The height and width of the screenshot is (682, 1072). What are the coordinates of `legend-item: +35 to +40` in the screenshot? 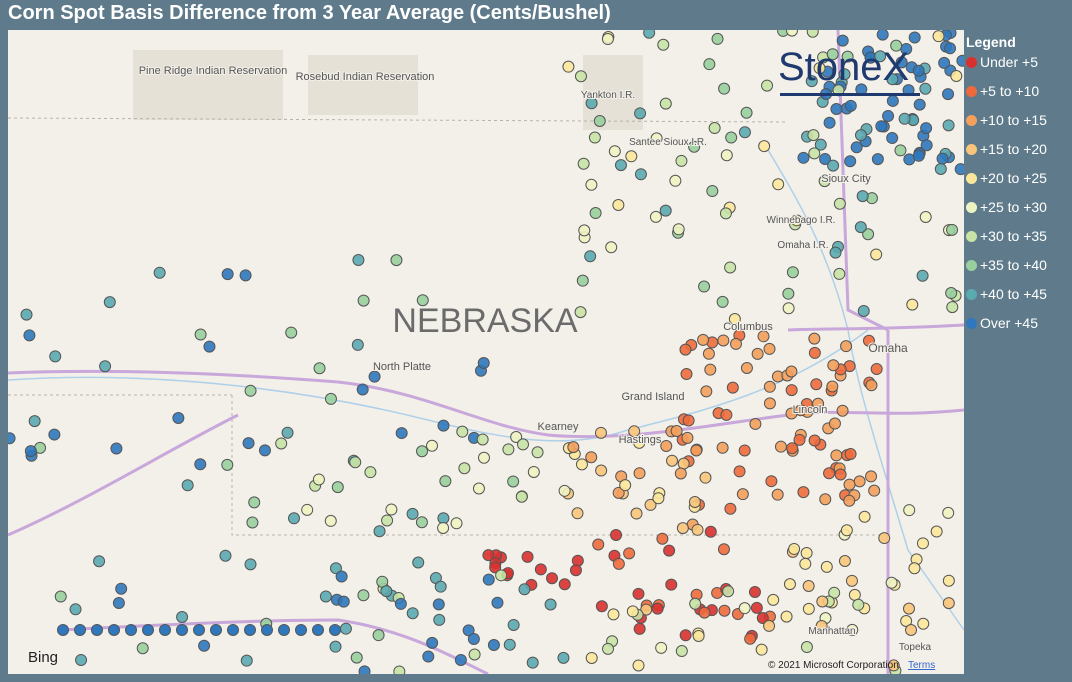 It's located at (1006, 271).